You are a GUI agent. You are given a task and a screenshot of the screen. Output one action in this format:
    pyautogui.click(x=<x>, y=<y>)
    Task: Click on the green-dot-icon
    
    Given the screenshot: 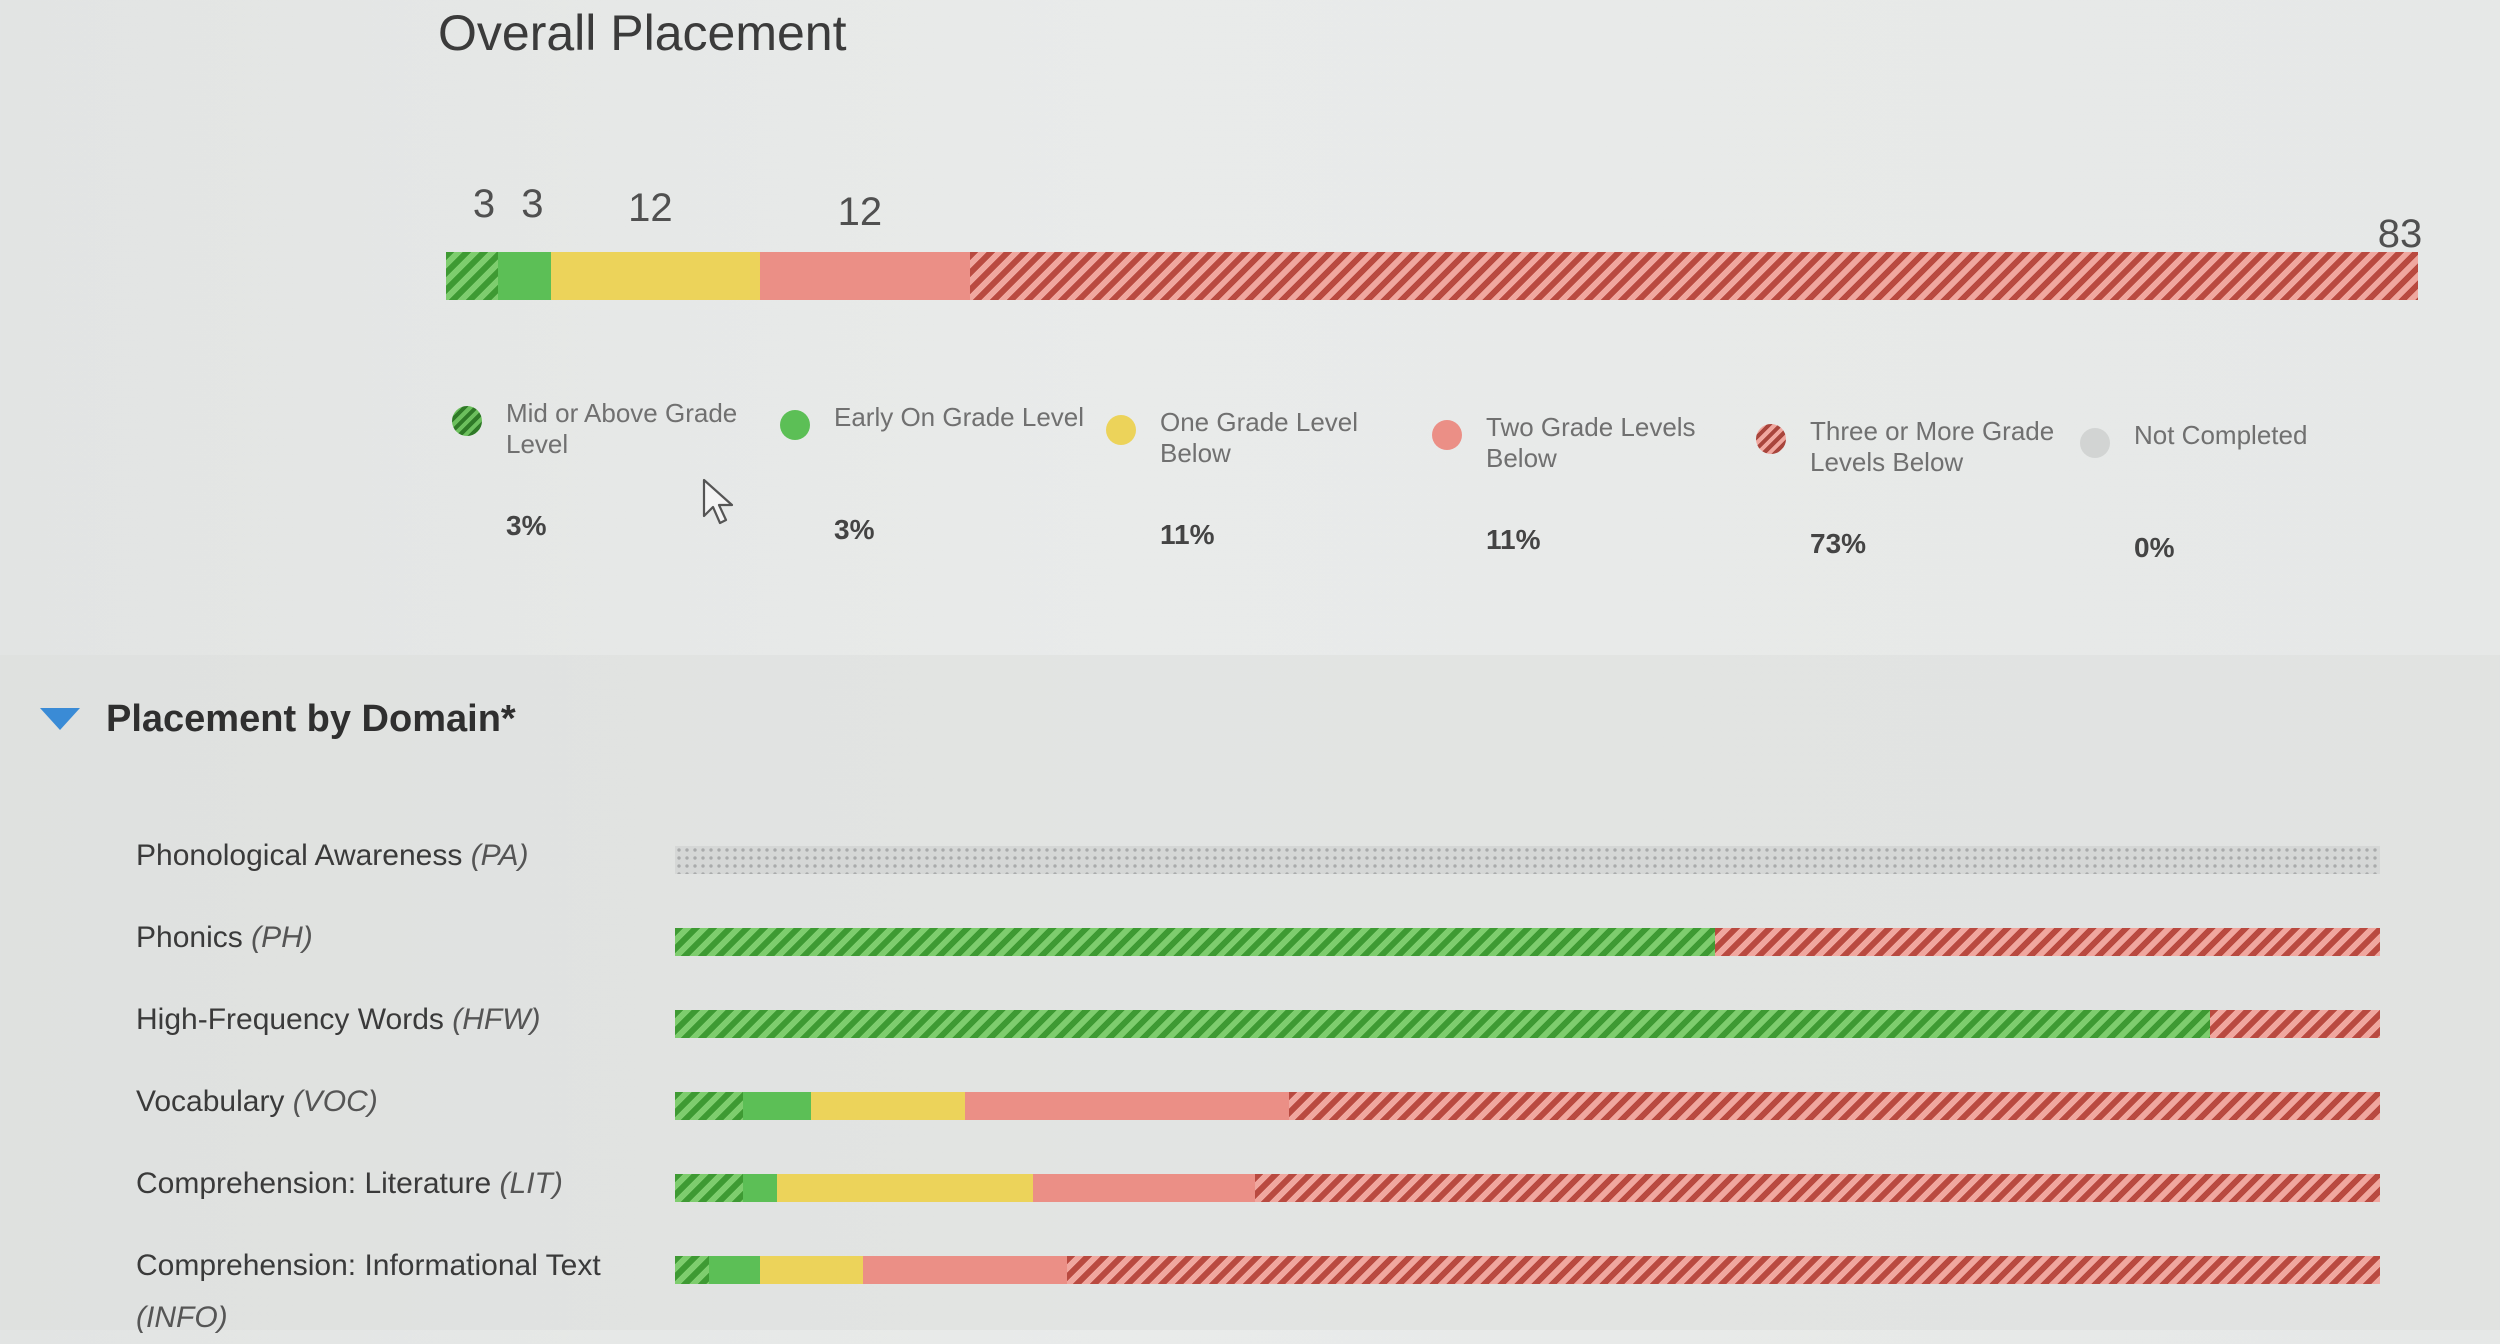 What is the action you would take?
    pyautogui.click(x=795, y=425)
    